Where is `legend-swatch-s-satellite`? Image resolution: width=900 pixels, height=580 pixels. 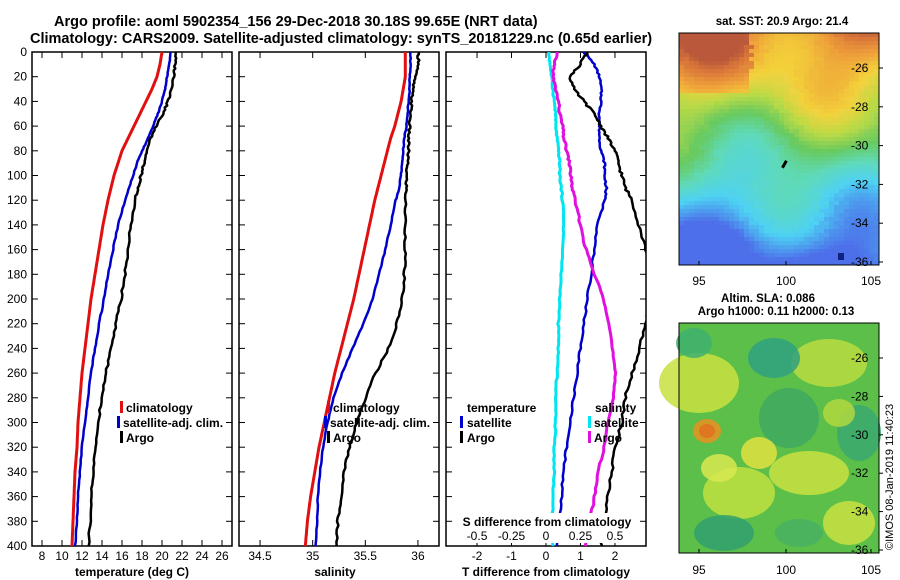 legend-swatch-s-satellite is located at coordinates (589, 422).